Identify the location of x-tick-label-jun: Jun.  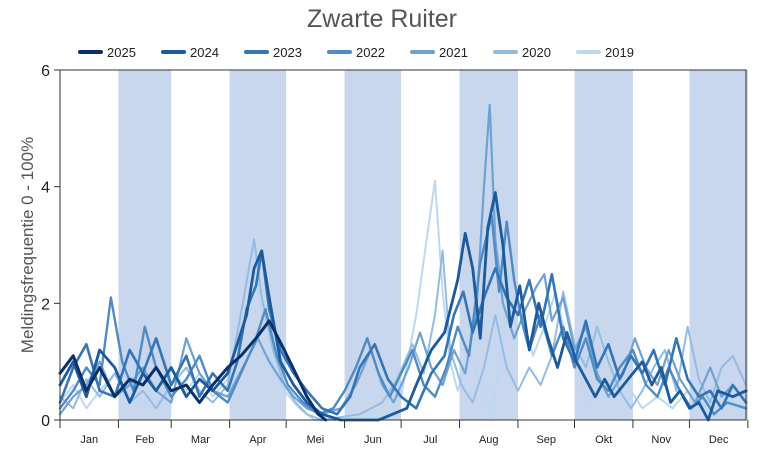
(373, 440).